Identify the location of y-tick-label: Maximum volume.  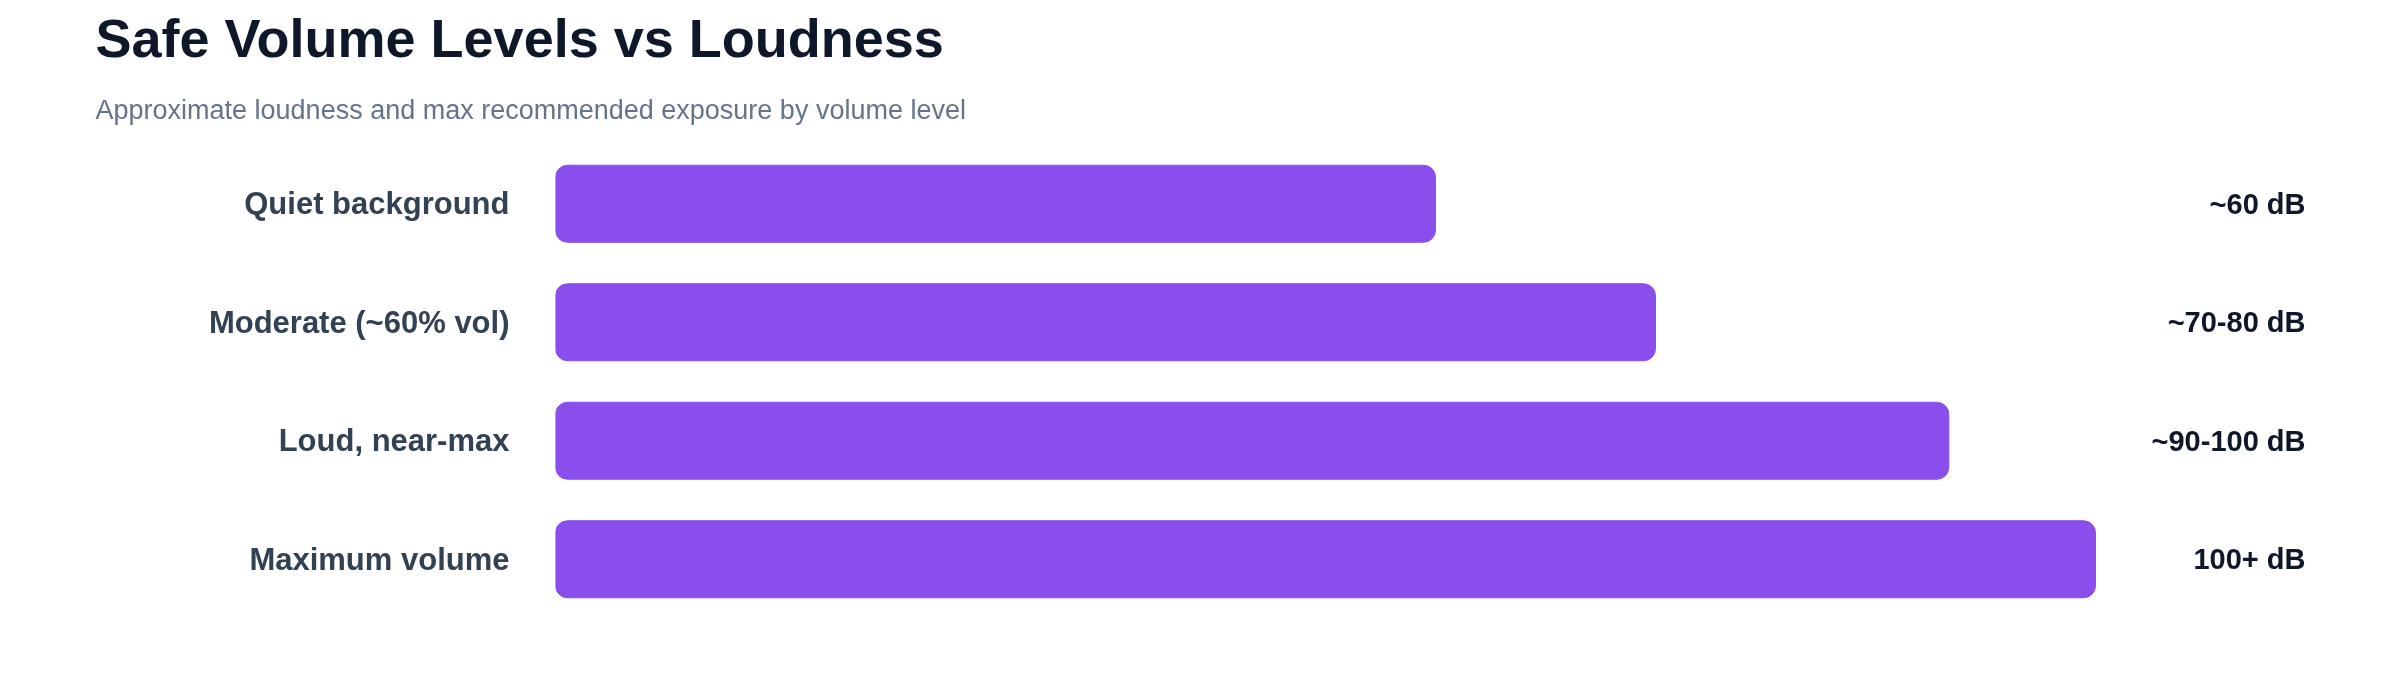
(379, 559).